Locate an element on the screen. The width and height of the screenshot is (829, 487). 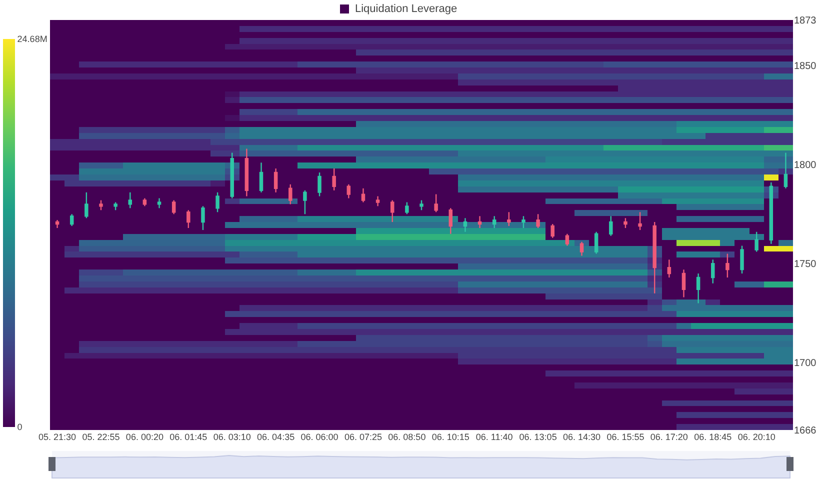
x-tick-label: 06. 03:10 is located at coordinates (232, 437).